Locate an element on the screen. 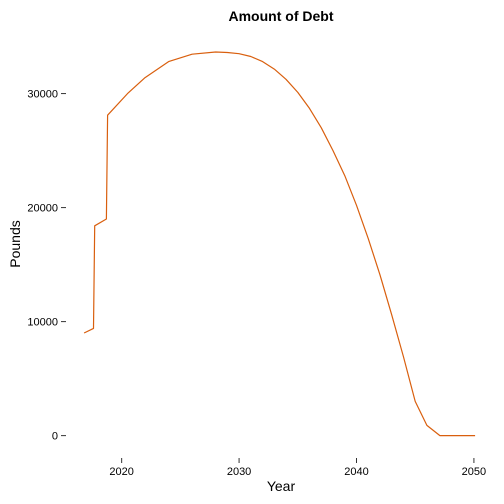 The image size is (504, 504). x-tick-label: 2020 is located at coordinates (121, 472).